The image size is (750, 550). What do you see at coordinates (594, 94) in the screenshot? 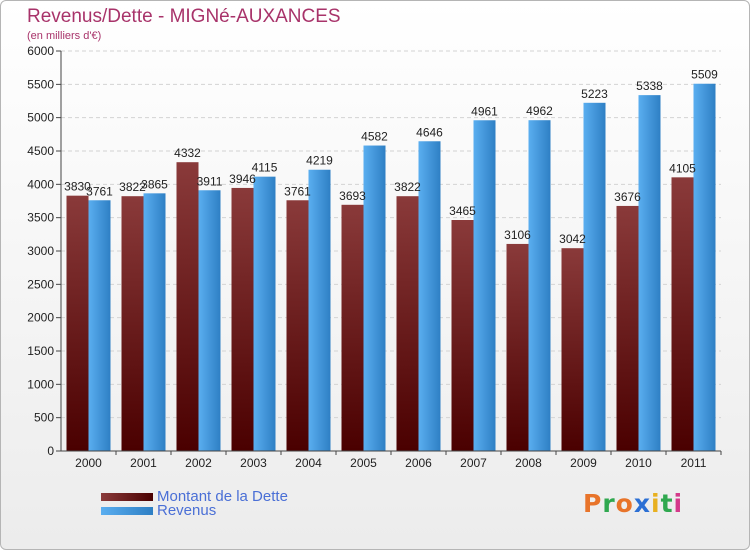
I see `label-revenus: 5223` at bounding box center [594, 94].